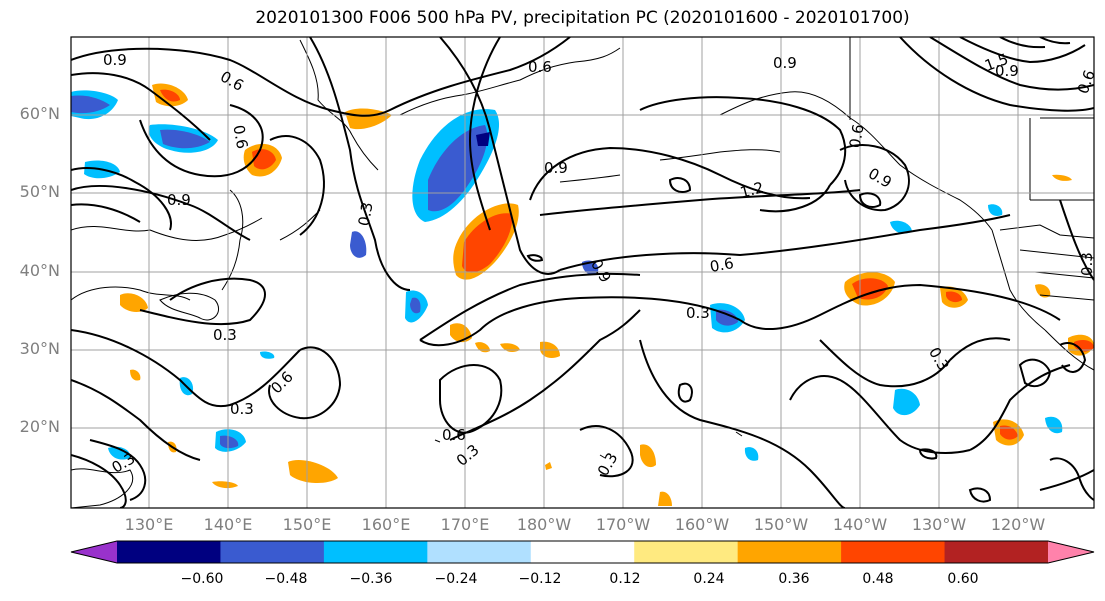 The width and height of the screenshot is (1105, 601). I want to click on lon-label: 170°W, so click(623, 524).